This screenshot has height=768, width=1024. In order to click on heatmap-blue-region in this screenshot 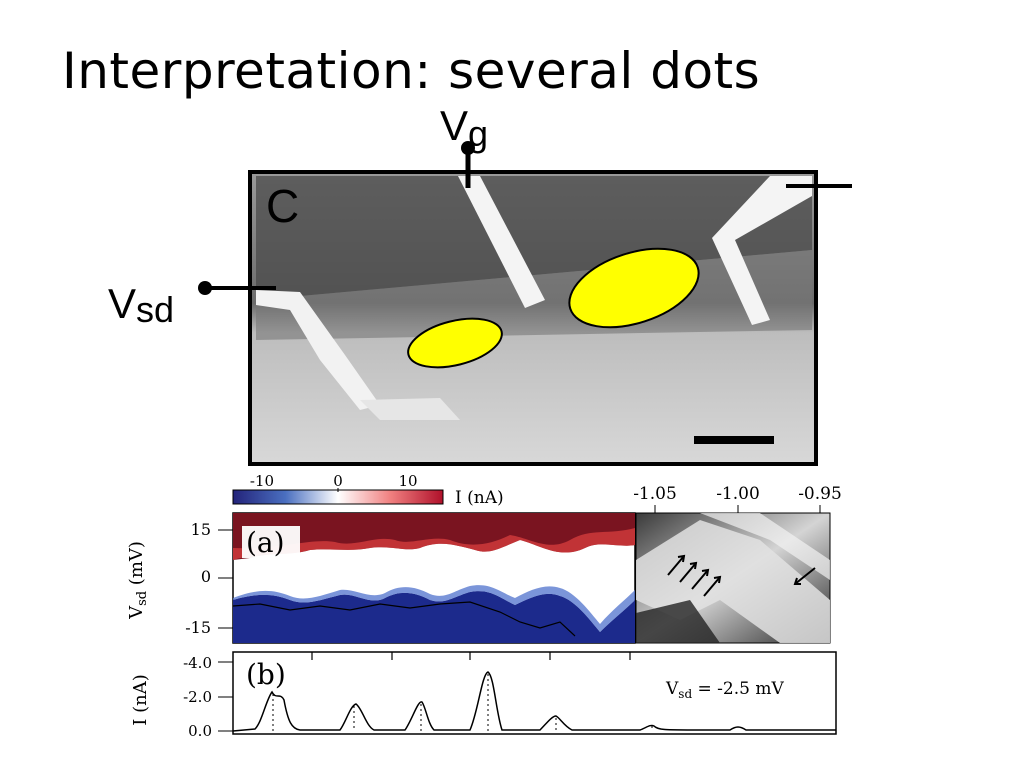, I will do `click(434, 617)`.